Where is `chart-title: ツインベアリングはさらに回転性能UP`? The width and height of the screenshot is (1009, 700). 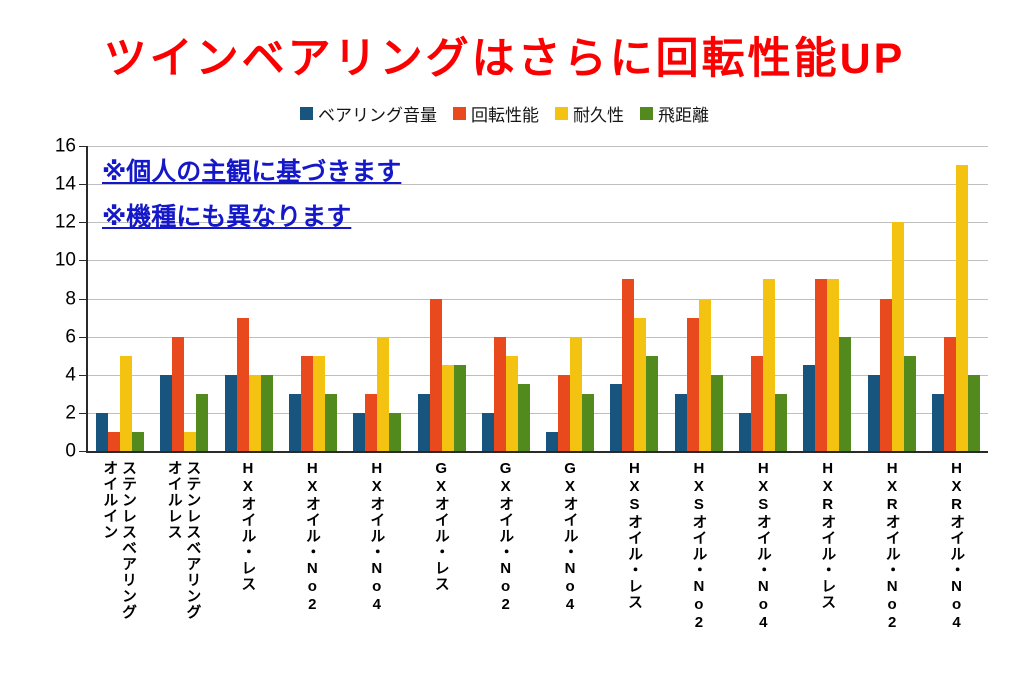 chart-title: ツインベアリングはさらに回転性能UP is located at coordinates (504, 59).